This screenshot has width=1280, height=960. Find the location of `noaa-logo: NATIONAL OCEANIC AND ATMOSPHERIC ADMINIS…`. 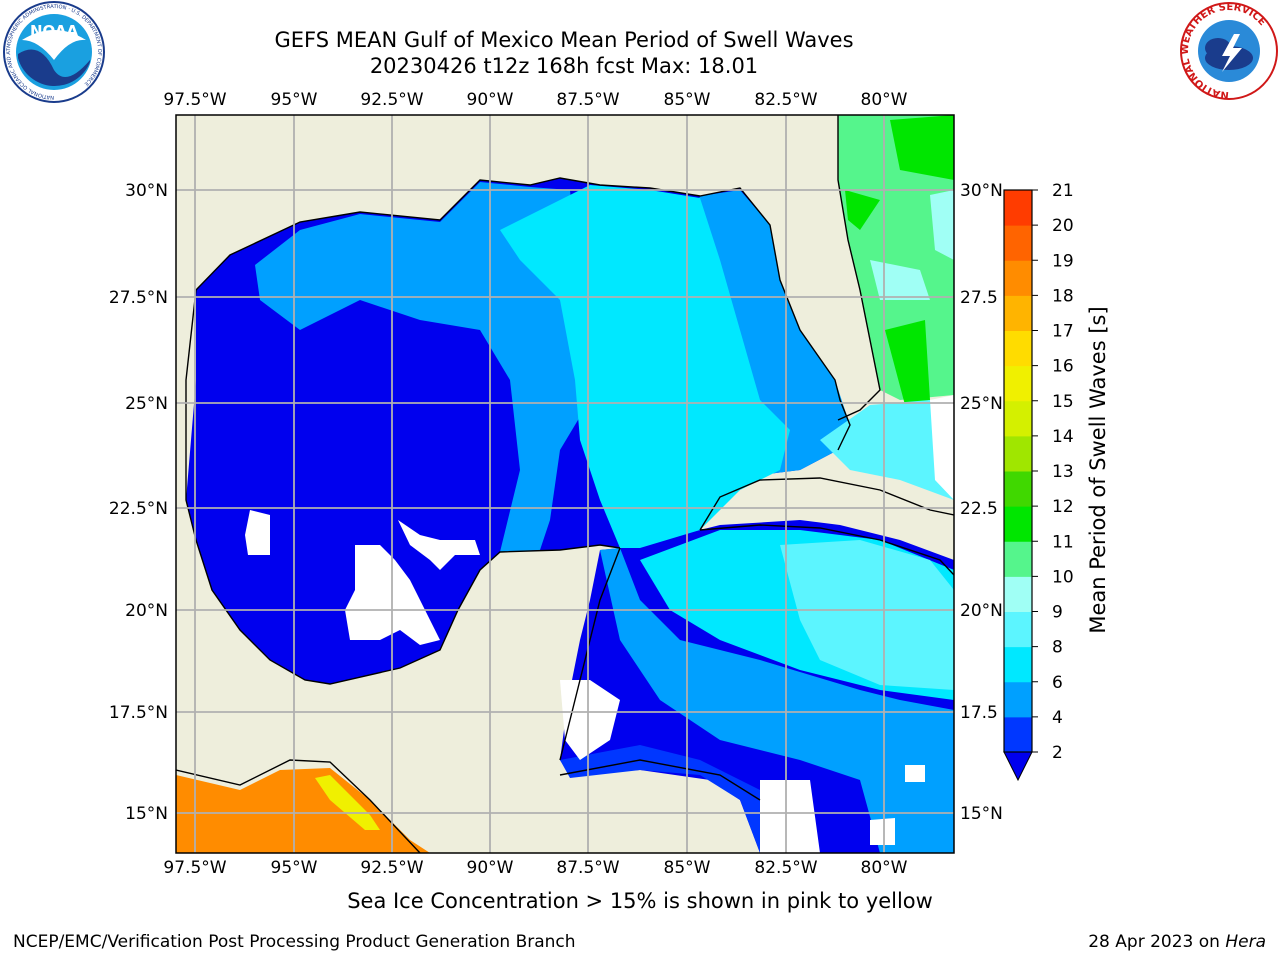

noaa-logo: NATIONAL OCEANIC AND ATMOSPHERIC ADMINIS… is located at coordinates (54, 52).